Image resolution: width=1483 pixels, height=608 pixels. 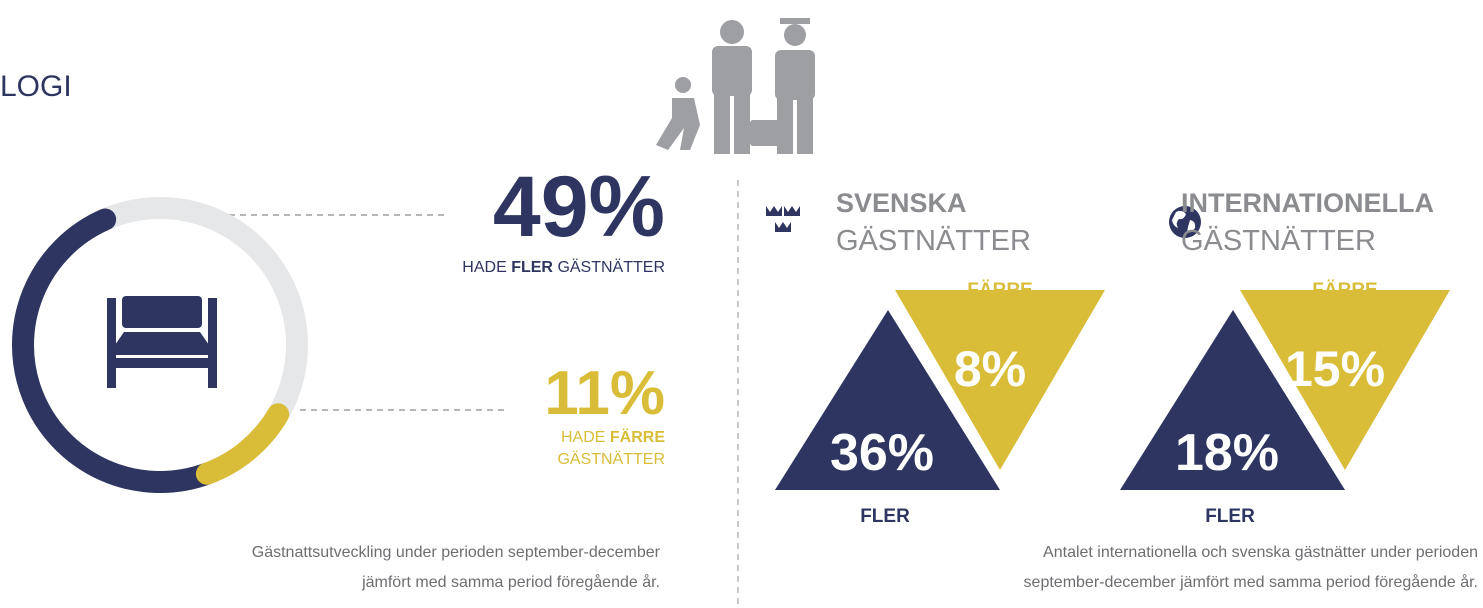 I want to click on more-text: HADE FLER GÄSTNÄTTER, so click(x=563, y=267).